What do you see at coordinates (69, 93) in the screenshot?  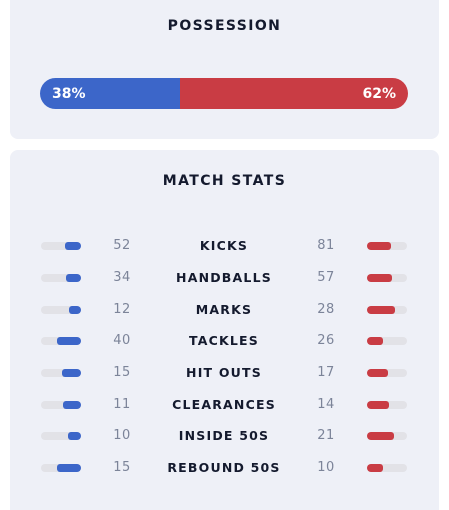 I see `possession-home-label: 38%` at bounding box center [69, 93].